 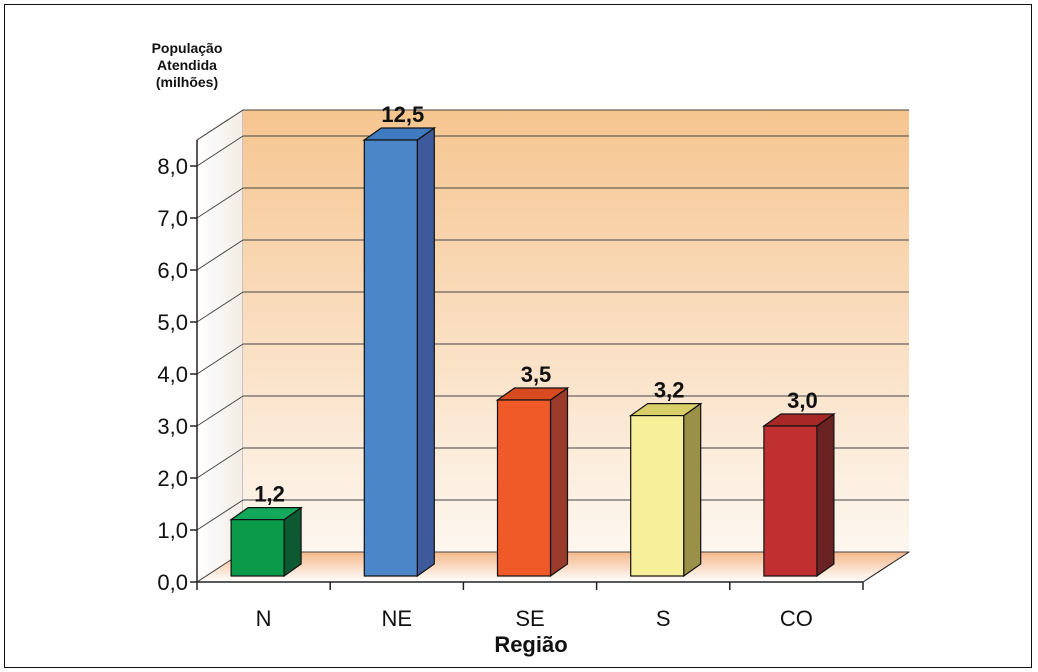 I want to click on floor-edge, so click(x=886, y=567).